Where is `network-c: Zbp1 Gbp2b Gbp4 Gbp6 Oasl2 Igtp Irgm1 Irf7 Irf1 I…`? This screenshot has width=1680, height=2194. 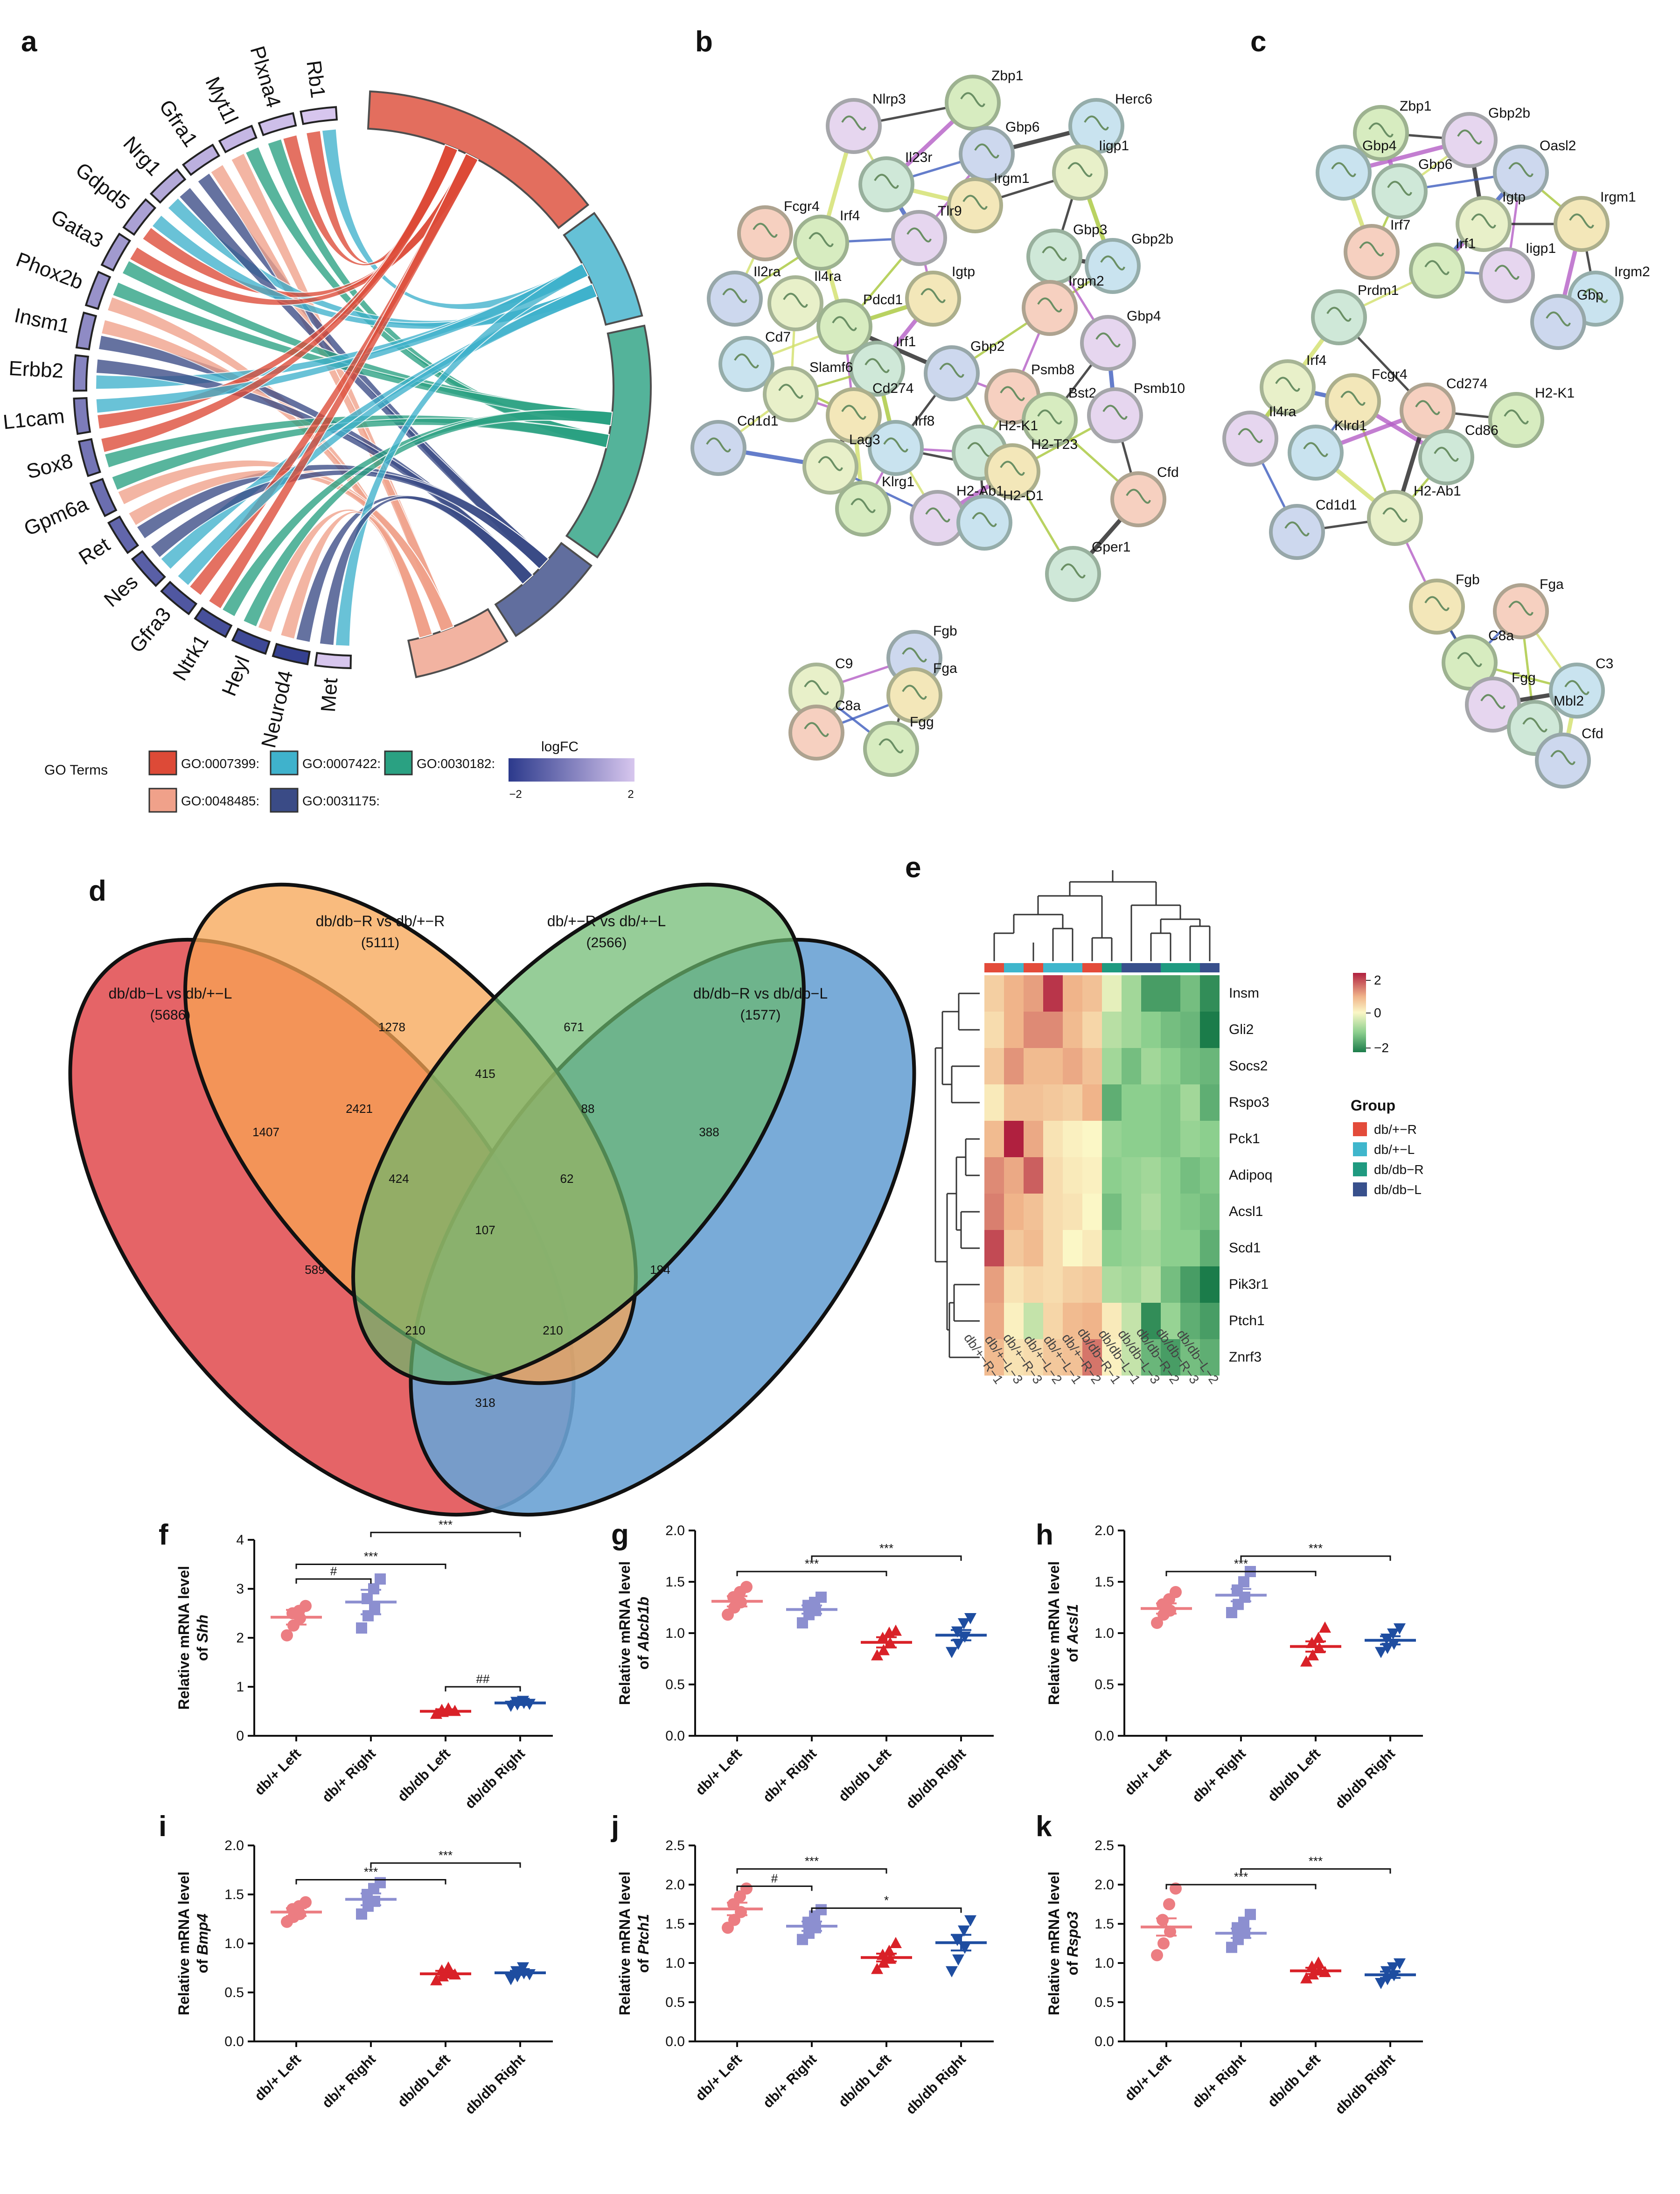 network-c: Zbp1 Gbp2b Gbp4 Gbp6 Oasl2 Igtp Irgm1 Irf7 Irf1 I… is located at coordinates (1436, 443).